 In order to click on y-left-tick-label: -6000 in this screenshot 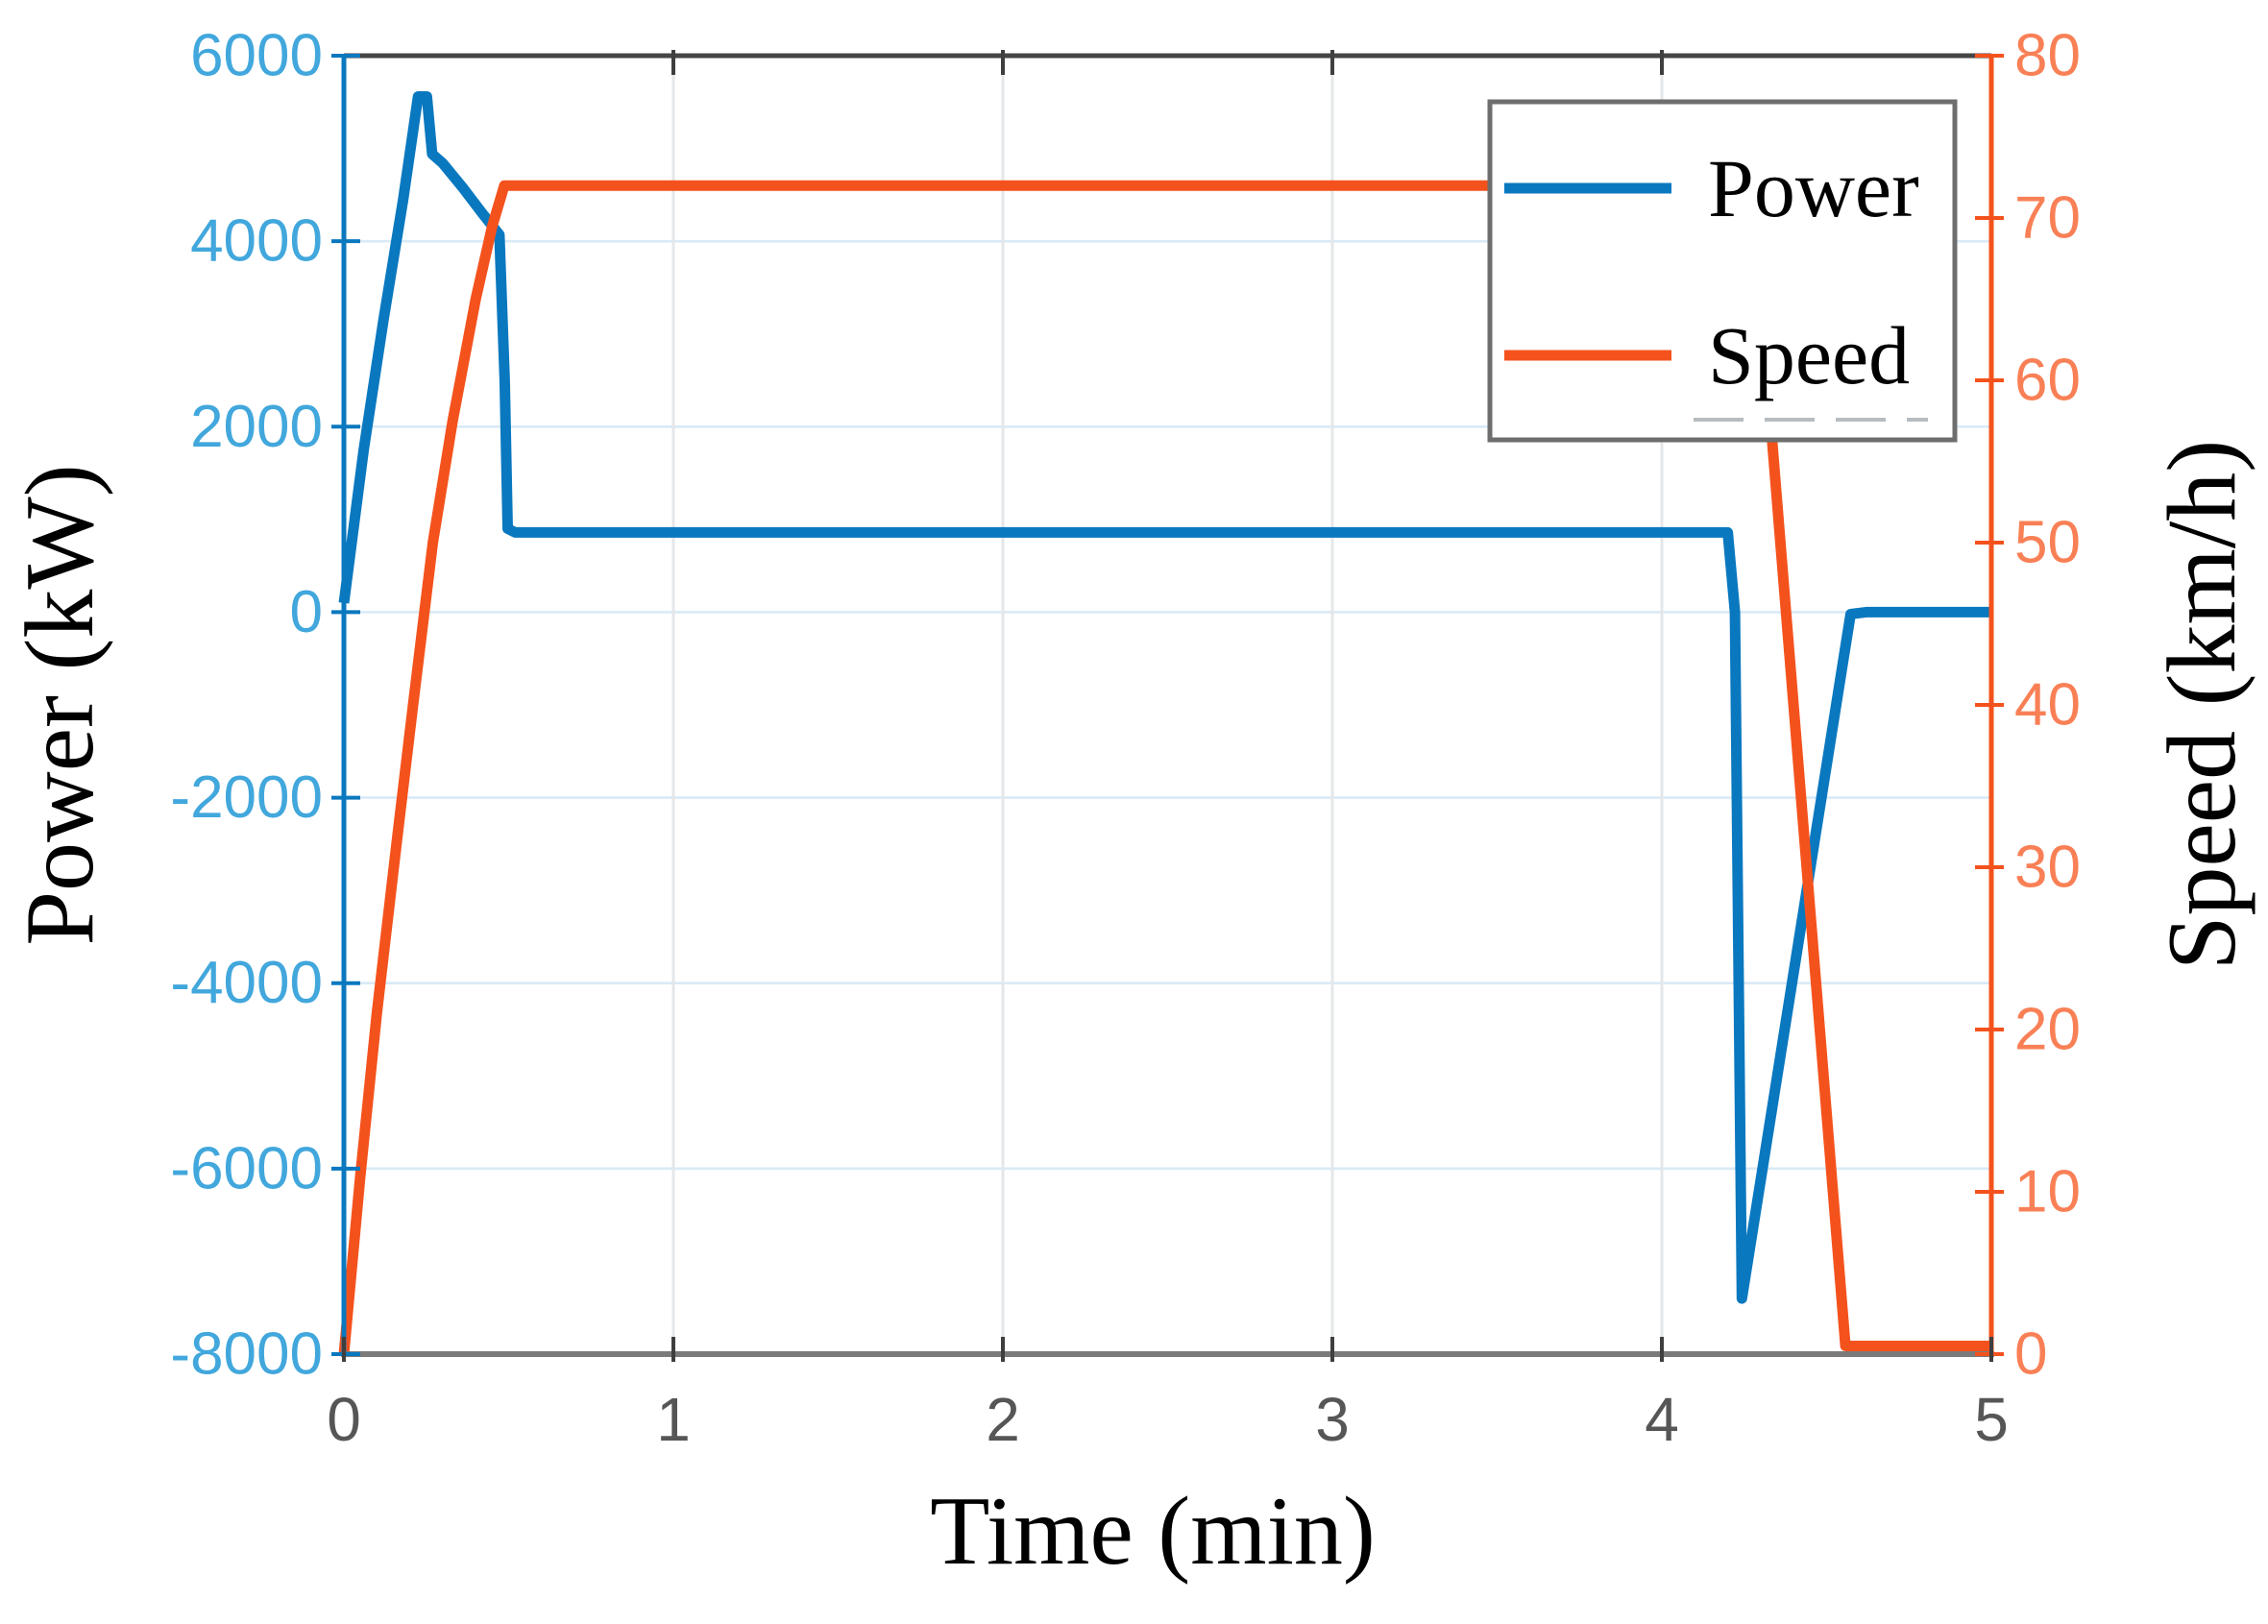, I will do `click(246, 1168)`.